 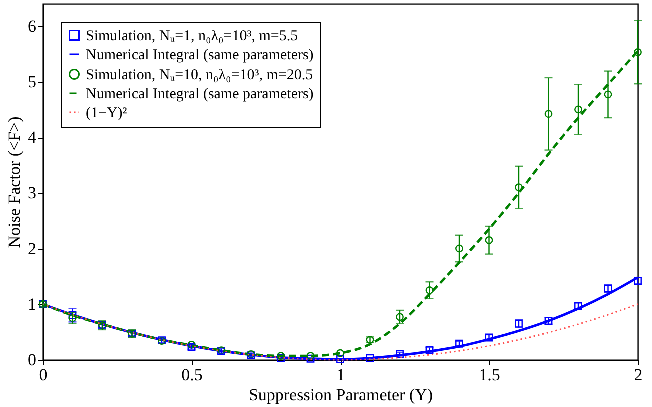 What do you see at coordinates (192, 36) in the screenshot?
I see `legend-label: Simulation, Nᵤ=1, n₀λ₀=10³, m=5.5` at bounding box center [192, 36].